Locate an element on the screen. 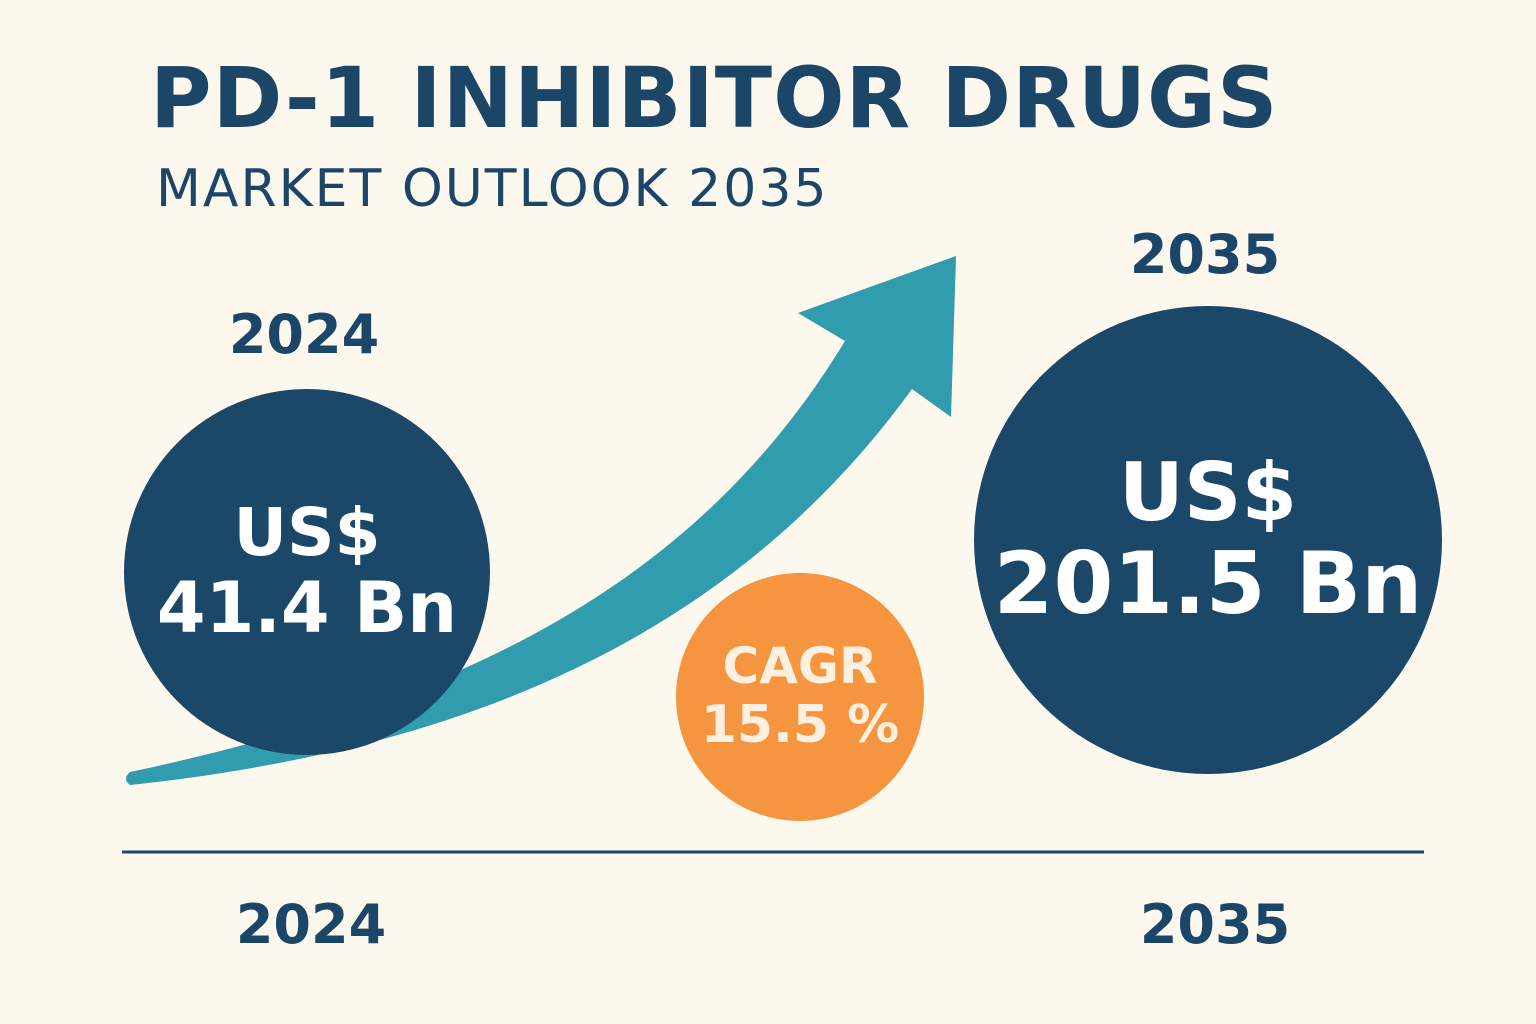 The image size is (1536, 1024). value-circle-2024: US$ 41.4 Bn is located at coordinates (307, 572).